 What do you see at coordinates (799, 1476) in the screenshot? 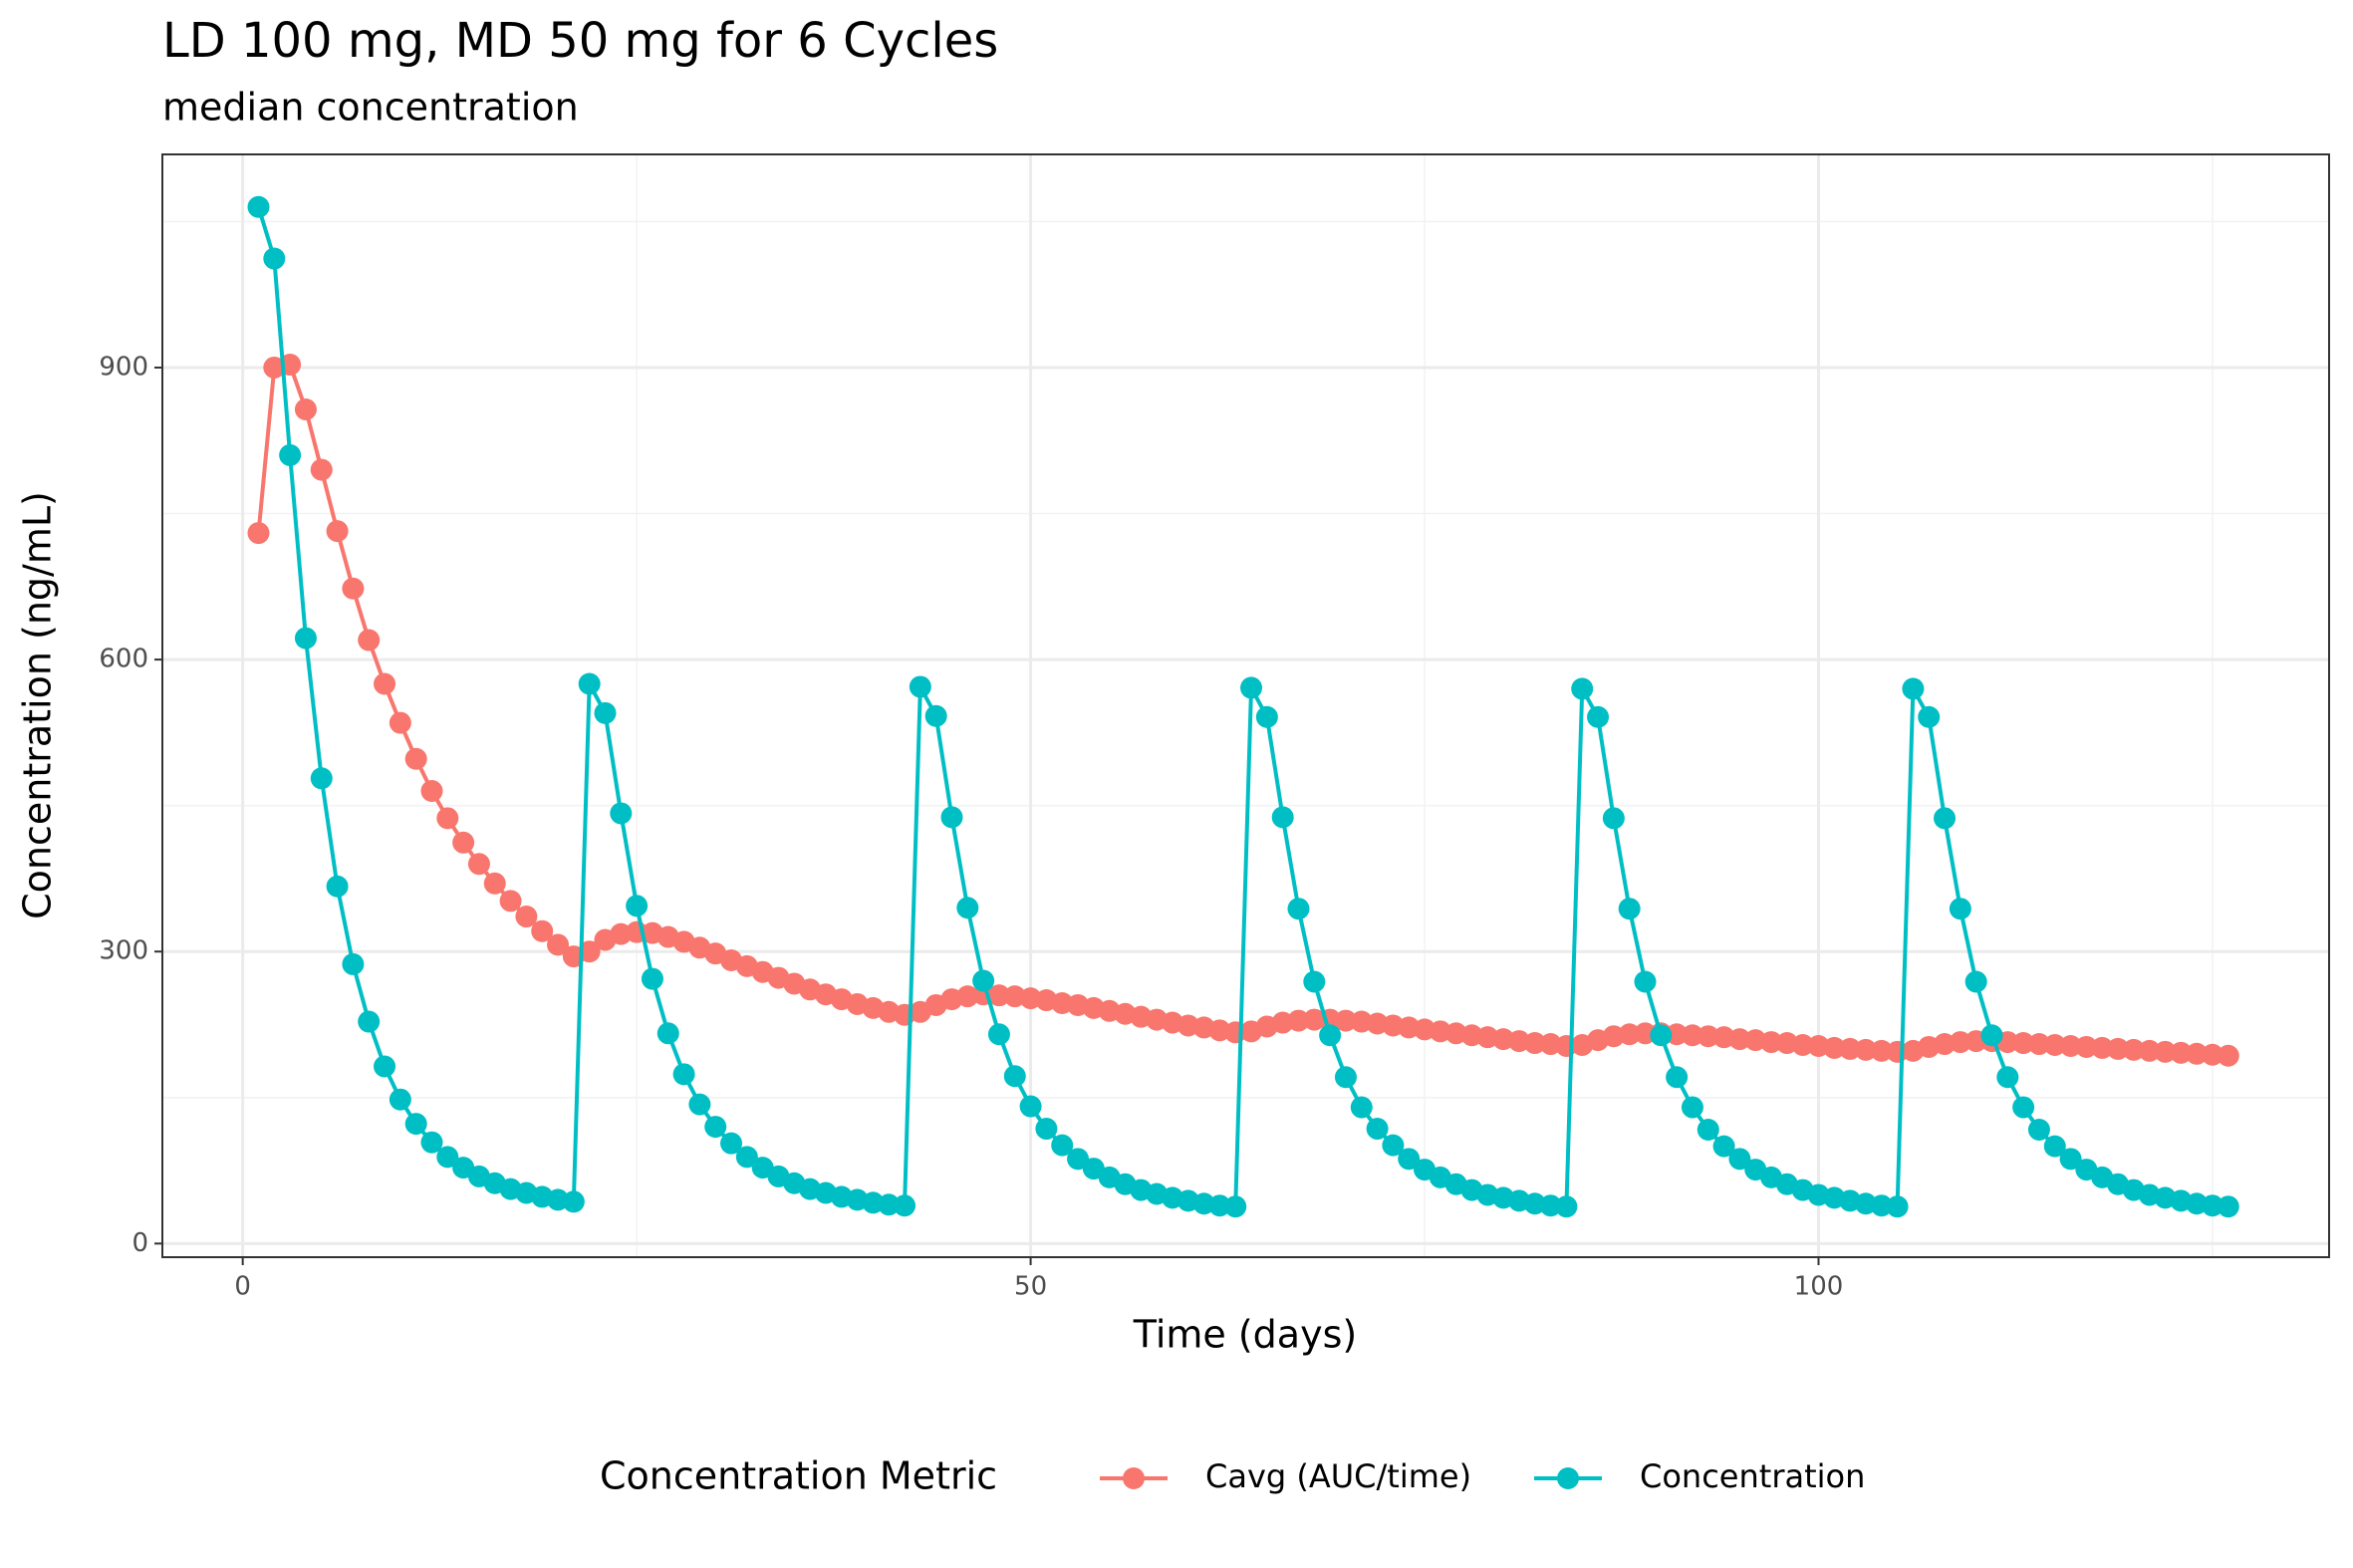
I see `legend-title: Concentration Metric` at bounding box center [799, 1476].